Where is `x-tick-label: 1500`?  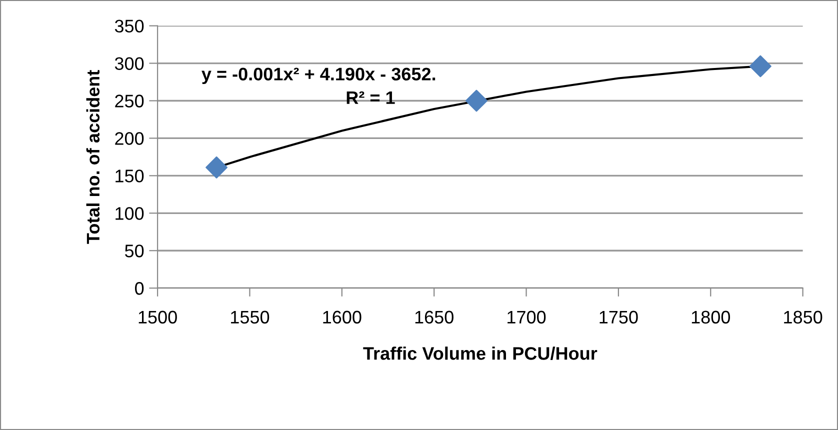 x-tick-label: 1500 is located at coordinates (157, 317).